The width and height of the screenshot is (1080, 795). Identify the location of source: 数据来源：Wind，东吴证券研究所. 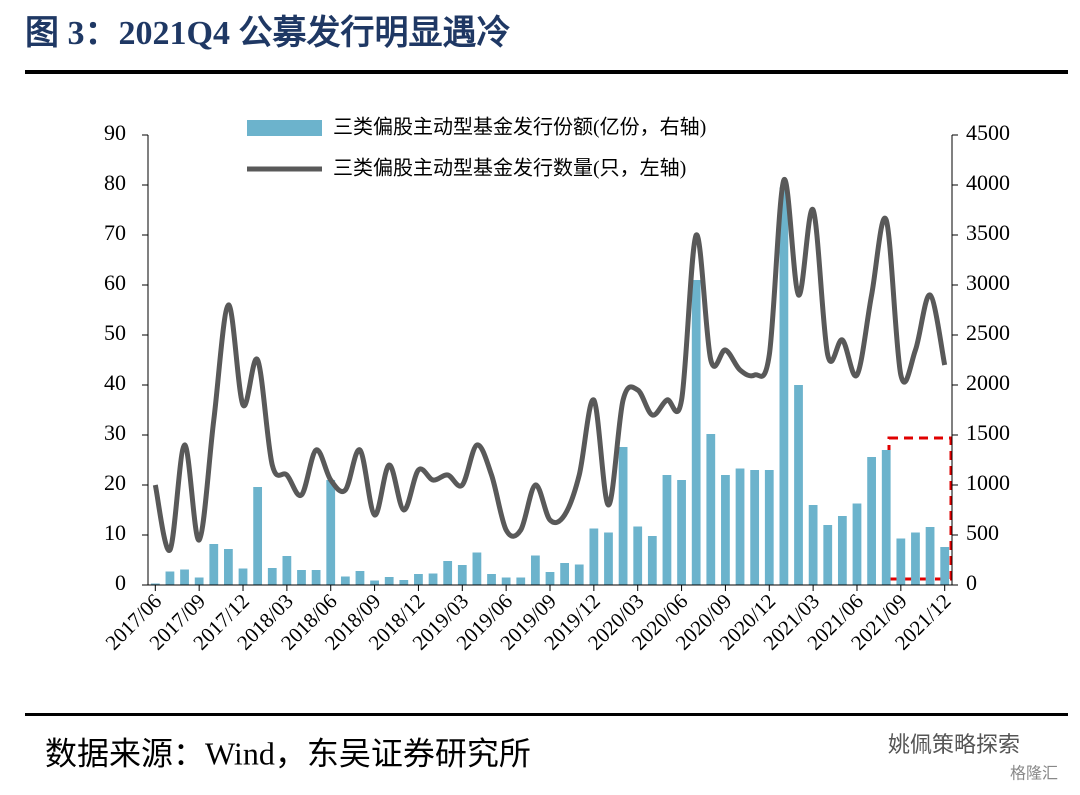
(288, 753).